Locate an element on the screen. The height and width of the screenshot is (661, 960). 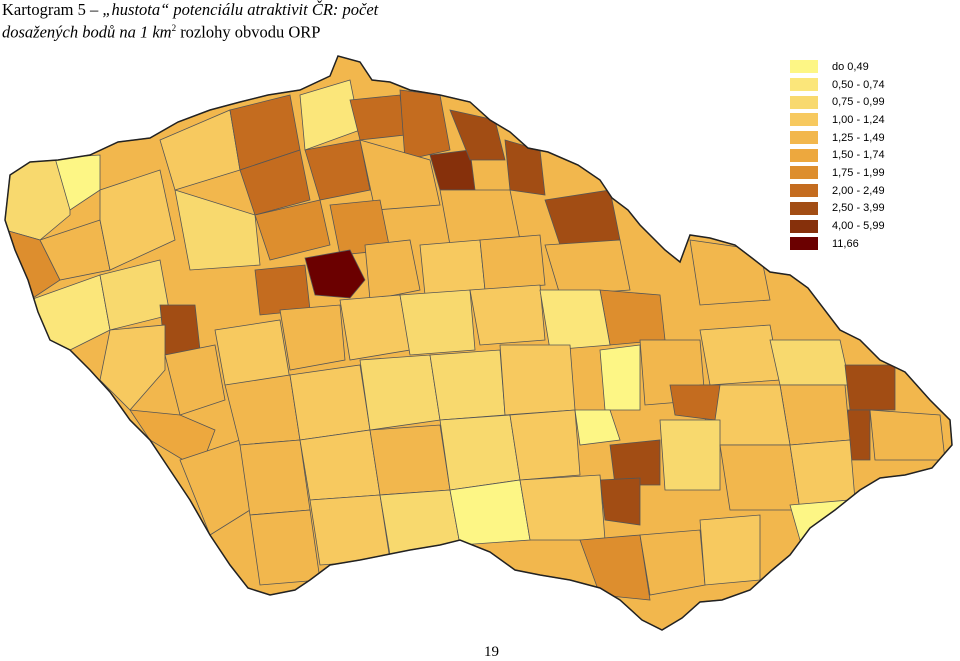
page-number: 19 is located at coordinates (491, 652).